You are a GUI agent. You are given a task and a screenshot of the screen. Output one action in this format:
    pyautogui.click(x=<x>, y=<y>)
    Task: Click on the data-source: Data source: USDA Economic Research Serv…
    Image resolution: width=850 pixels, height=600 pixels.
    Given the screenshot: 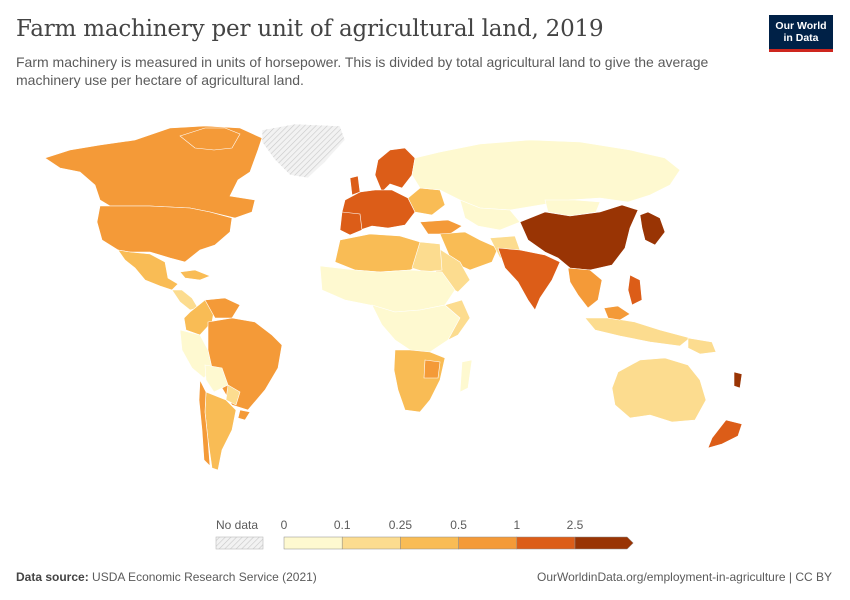 What is the action you would take?
    pyautogui.click(x=166, y=577)
    